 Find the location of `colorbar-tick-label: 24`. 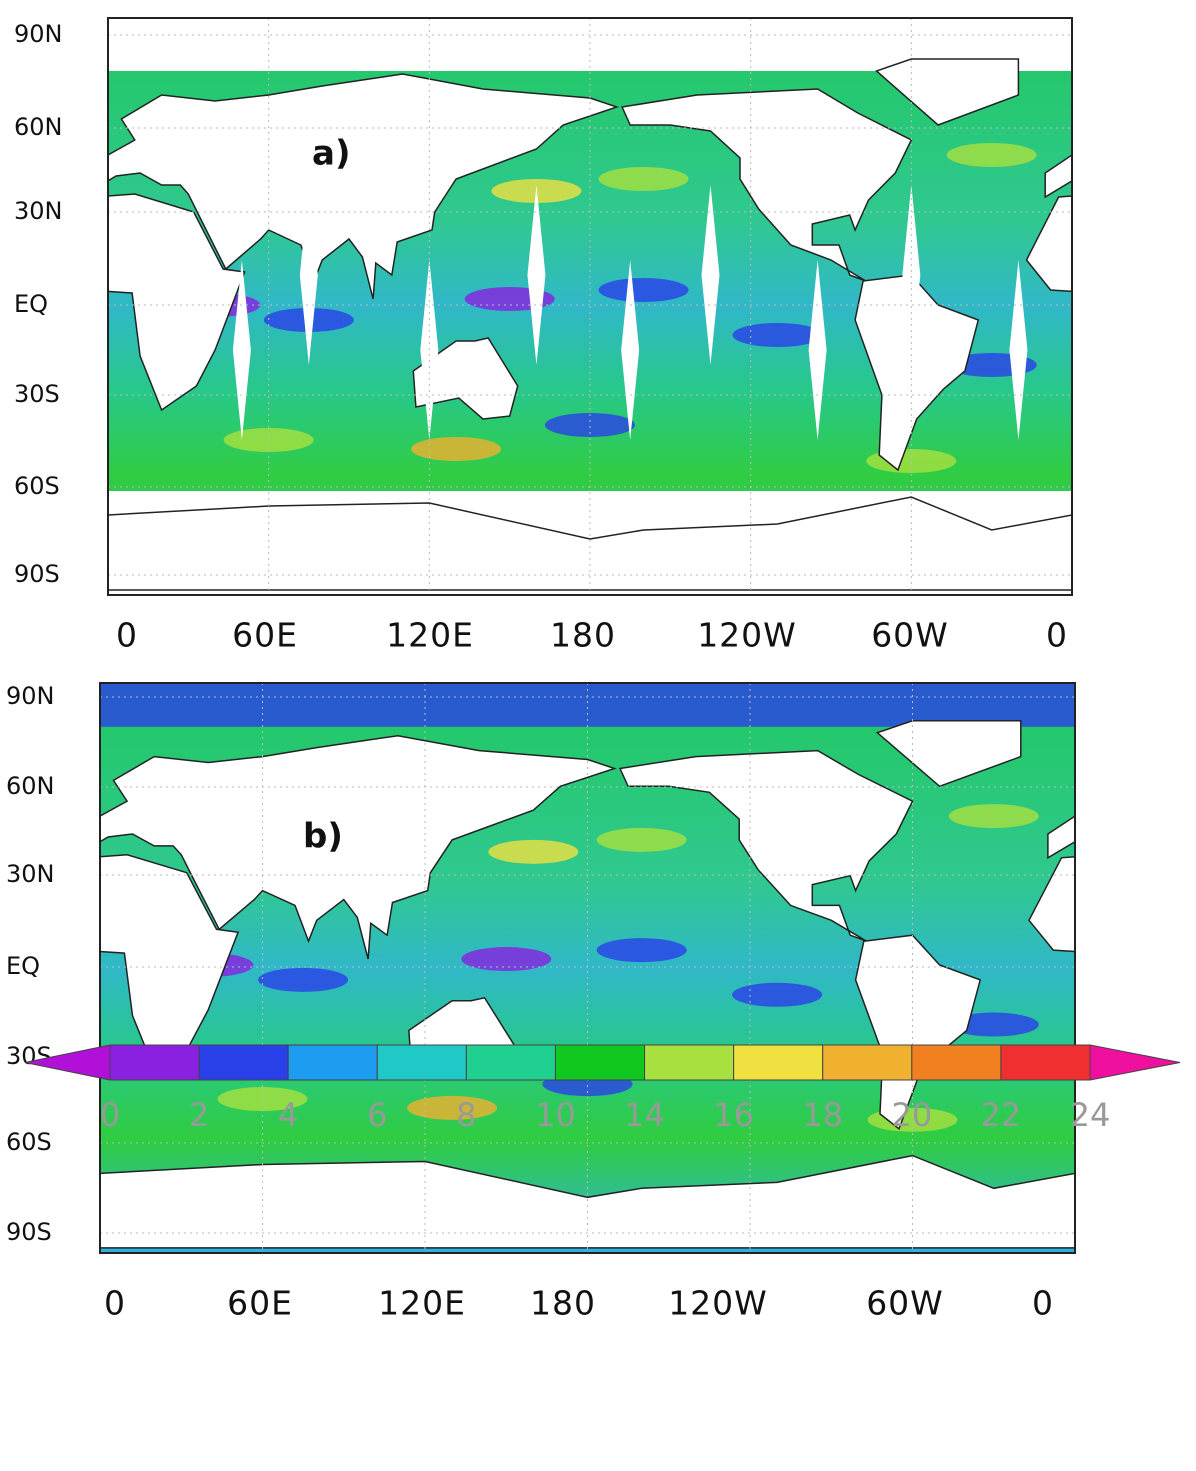

colorbar-tick-label: 24 is located at coordinates (1090, 1115).